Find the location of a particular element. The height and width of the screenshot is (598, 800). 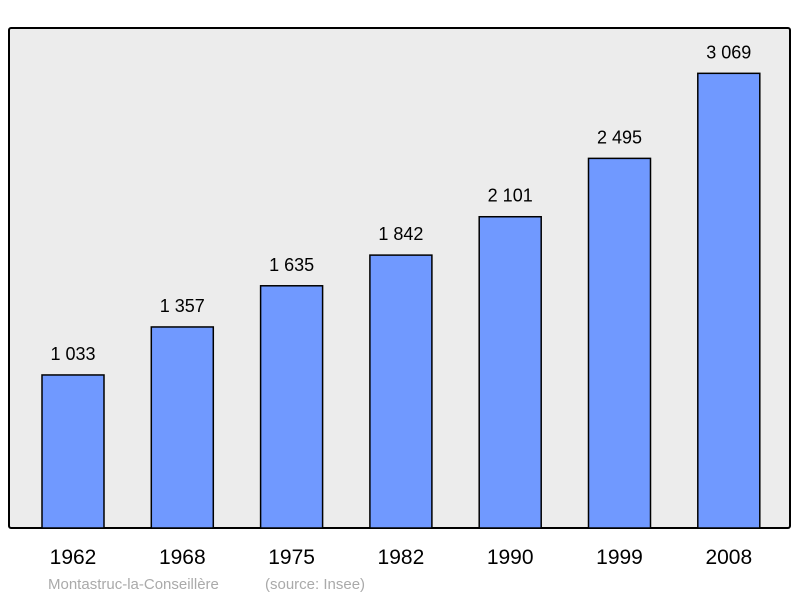

x-tick-label: 1975 is located at coordinates (291, 557).